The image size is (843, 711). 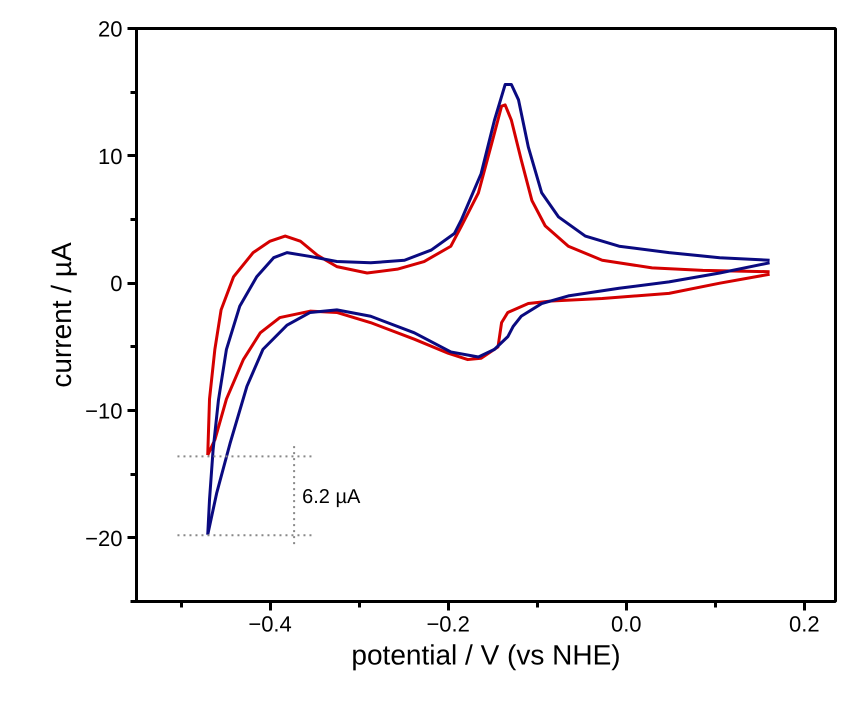 What do you see at coordinates (270, 624) in the screenshot?
I see `x-tick-label: −0.4` at bounding box center [270, 624].